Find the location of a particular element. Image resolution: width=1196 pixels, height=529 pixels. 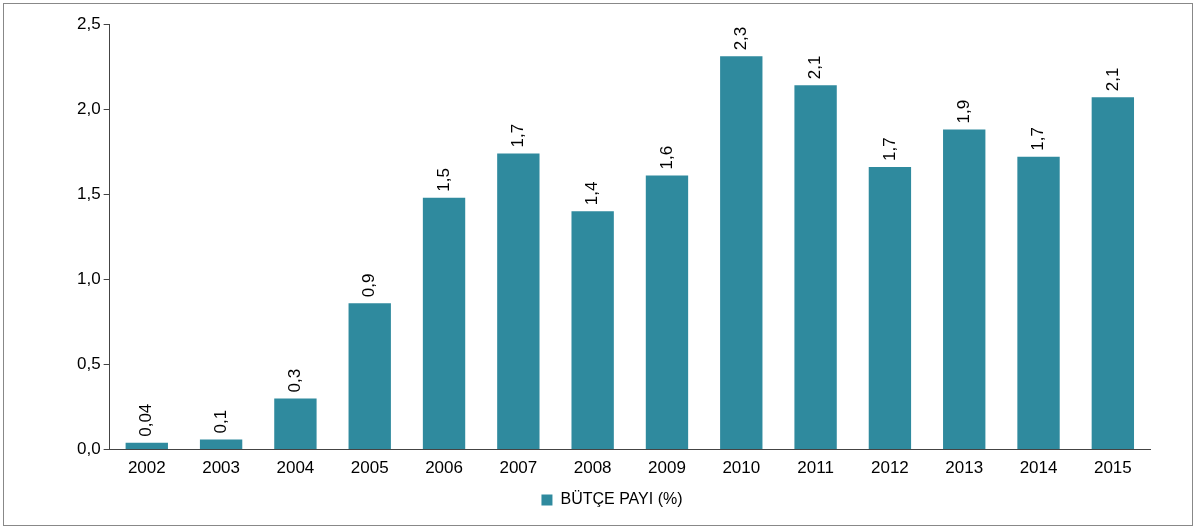

x-tick-label: 2004 is located at coordinates (295, 468).